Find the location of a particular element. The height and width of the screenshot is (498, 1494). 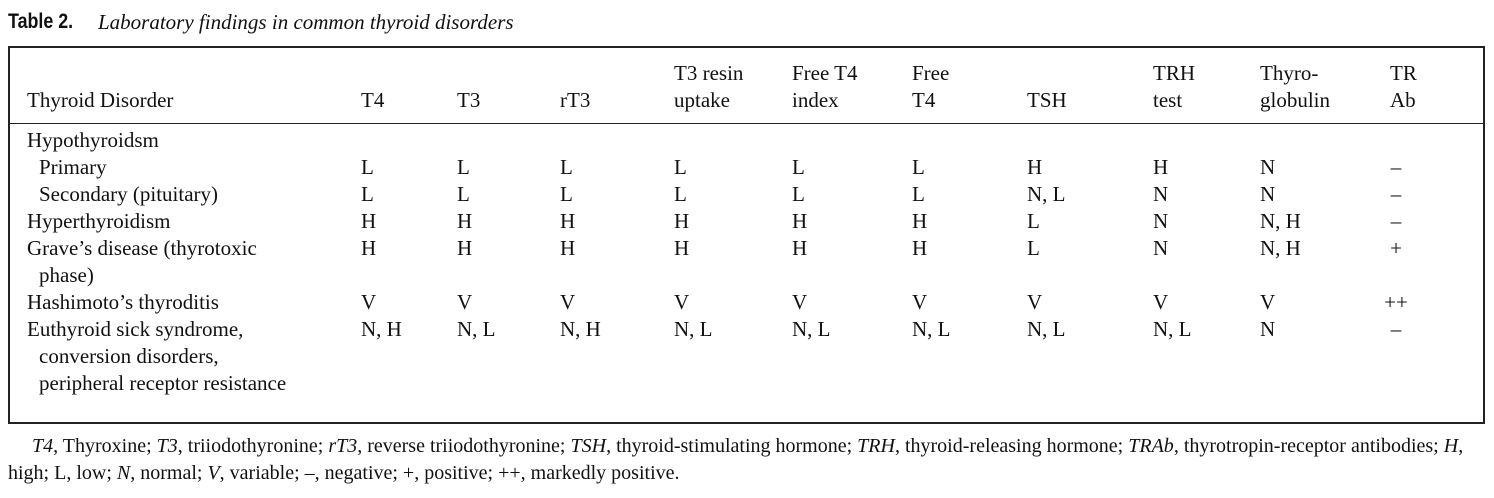

footnote-segment: rT3 is located at coordinates (343, 446).